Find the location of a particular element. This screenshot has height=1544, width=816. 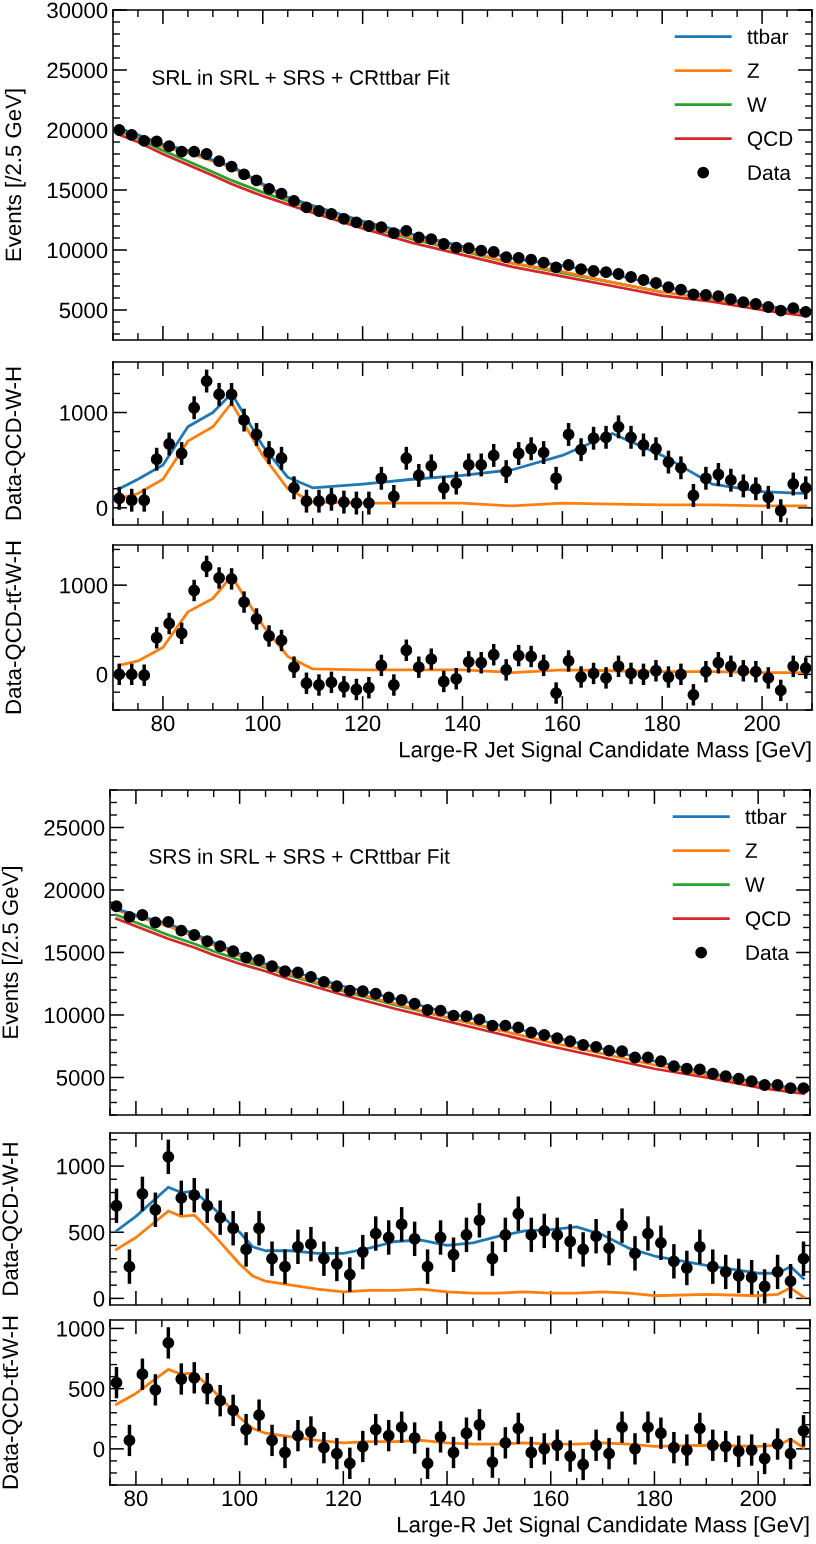

legend-label: W is located at coordinates (755, 884).